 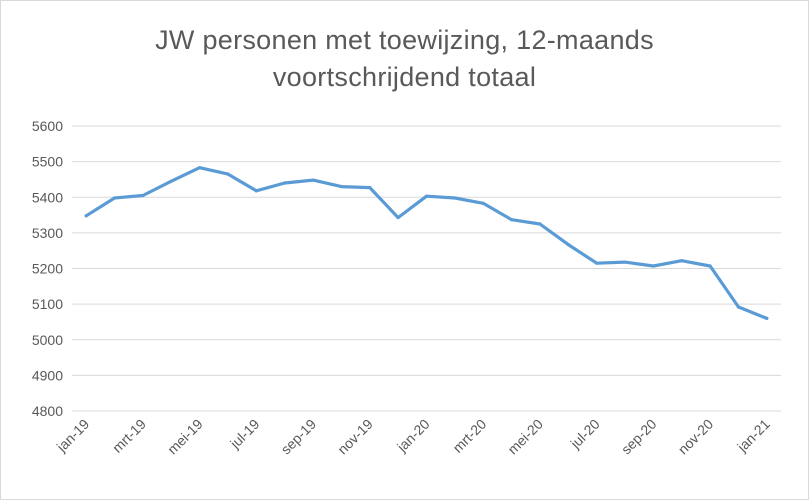 I want to click on x-tick-label: jul-19, so click(x=244, y=434).